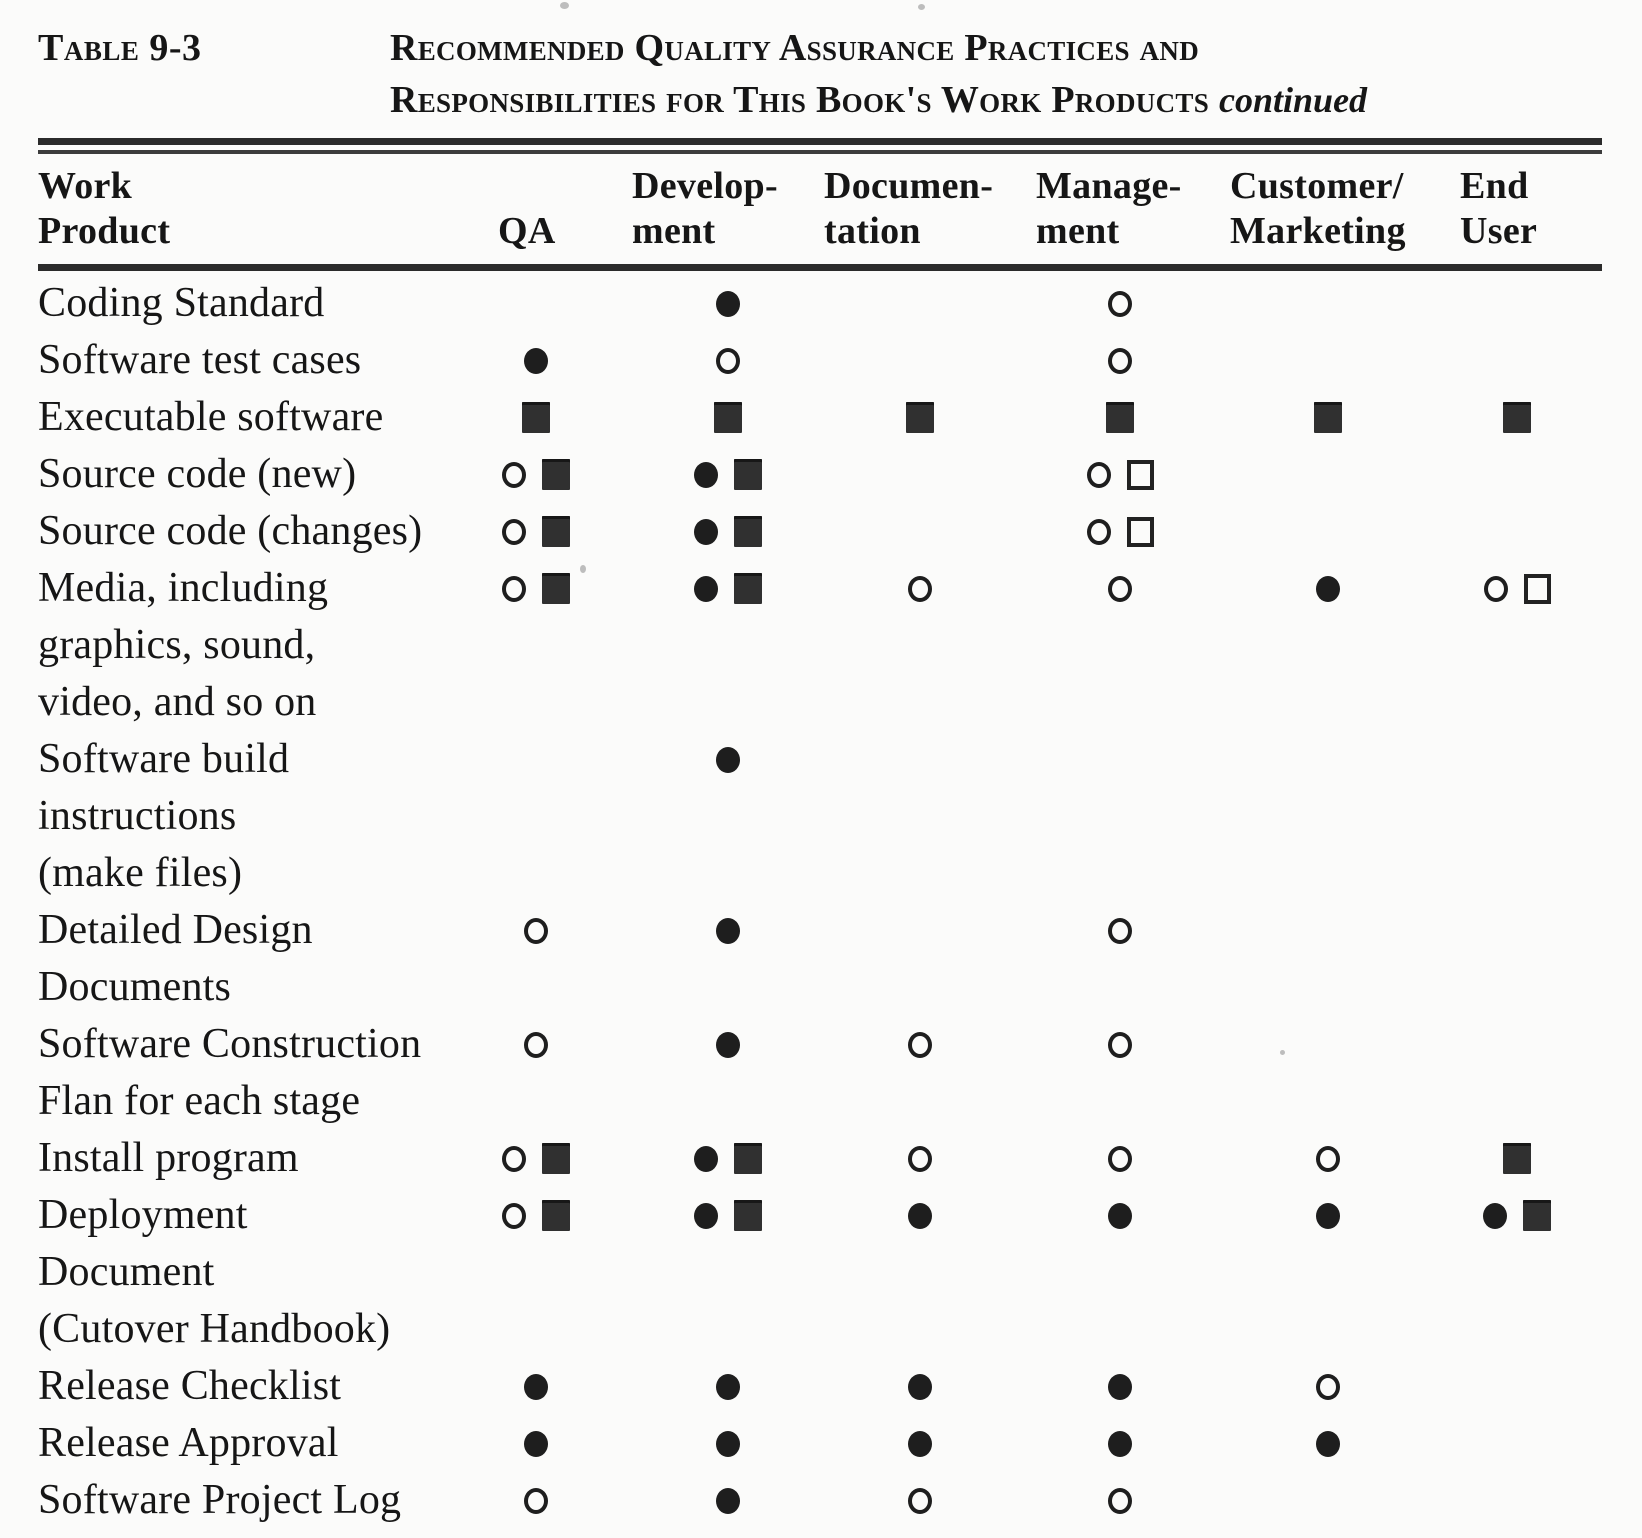 Image resolution: width=1642 pixels, height=1538 pixels. What do you see at coordinates (820, 1386) in the screenshot?
I see `table-row: Release Checklist` at bounding box center [820, 1386].